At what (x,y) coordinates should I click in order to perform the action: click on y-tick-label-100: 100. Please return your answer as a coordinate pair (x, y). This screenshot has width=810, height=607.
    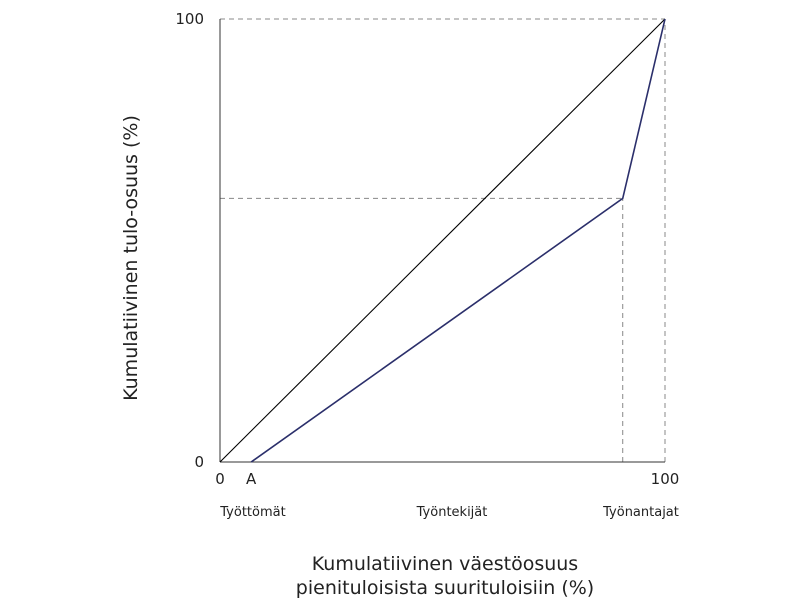
    Looking at the image, I should click on (189, 19).